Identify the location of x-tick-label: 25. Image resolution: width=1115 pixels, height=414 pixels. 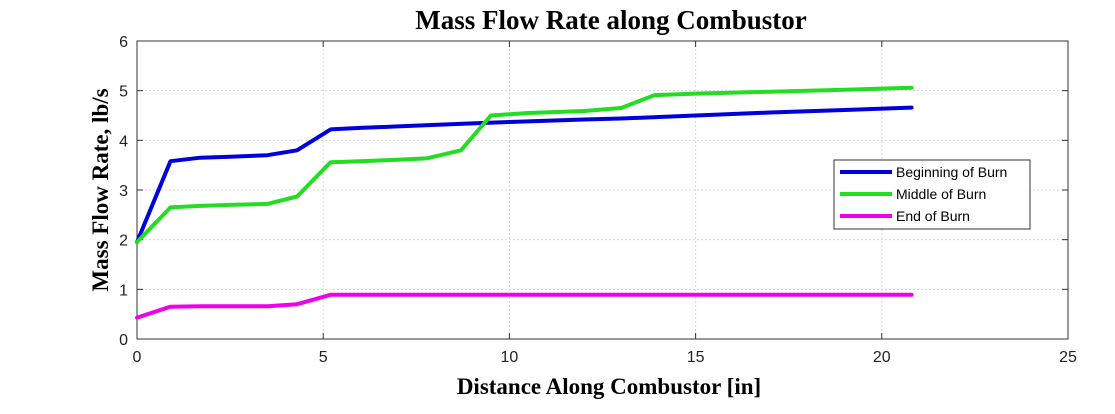
(1068, 357).